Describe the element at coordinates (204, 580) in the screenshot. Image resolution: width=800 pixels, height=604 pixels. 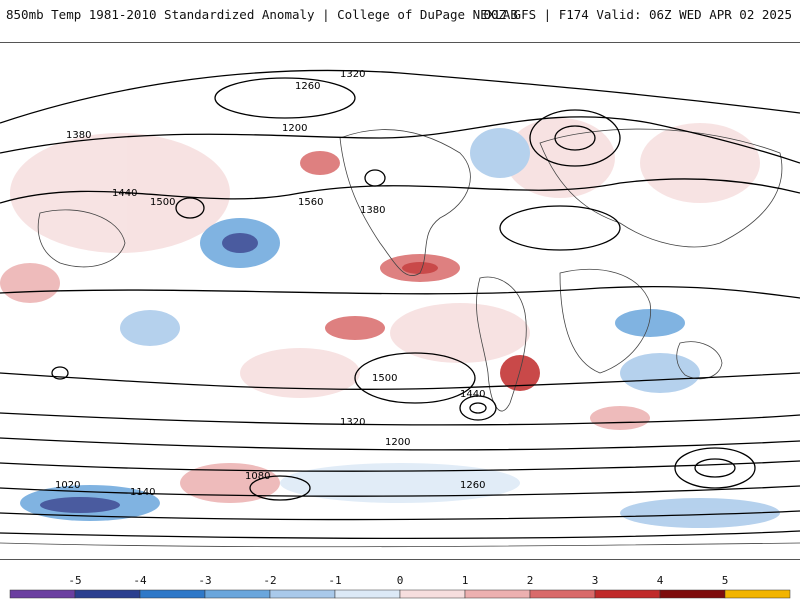
I see `legend-tick-label: -3` at that location.